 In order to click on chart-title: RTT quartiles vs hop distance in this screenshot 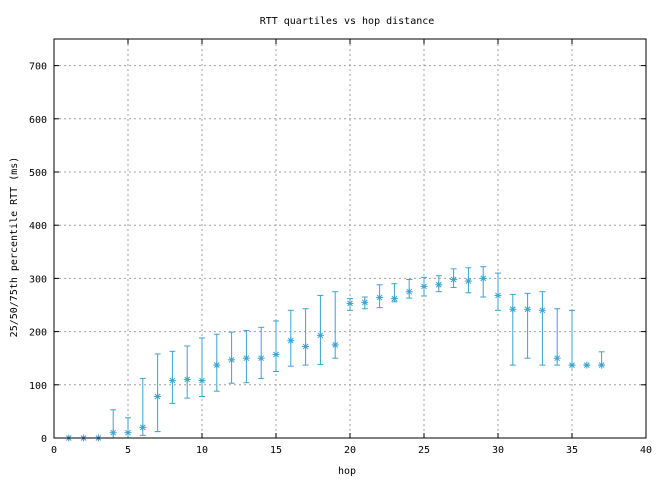, I will do `click(347, 21)`.